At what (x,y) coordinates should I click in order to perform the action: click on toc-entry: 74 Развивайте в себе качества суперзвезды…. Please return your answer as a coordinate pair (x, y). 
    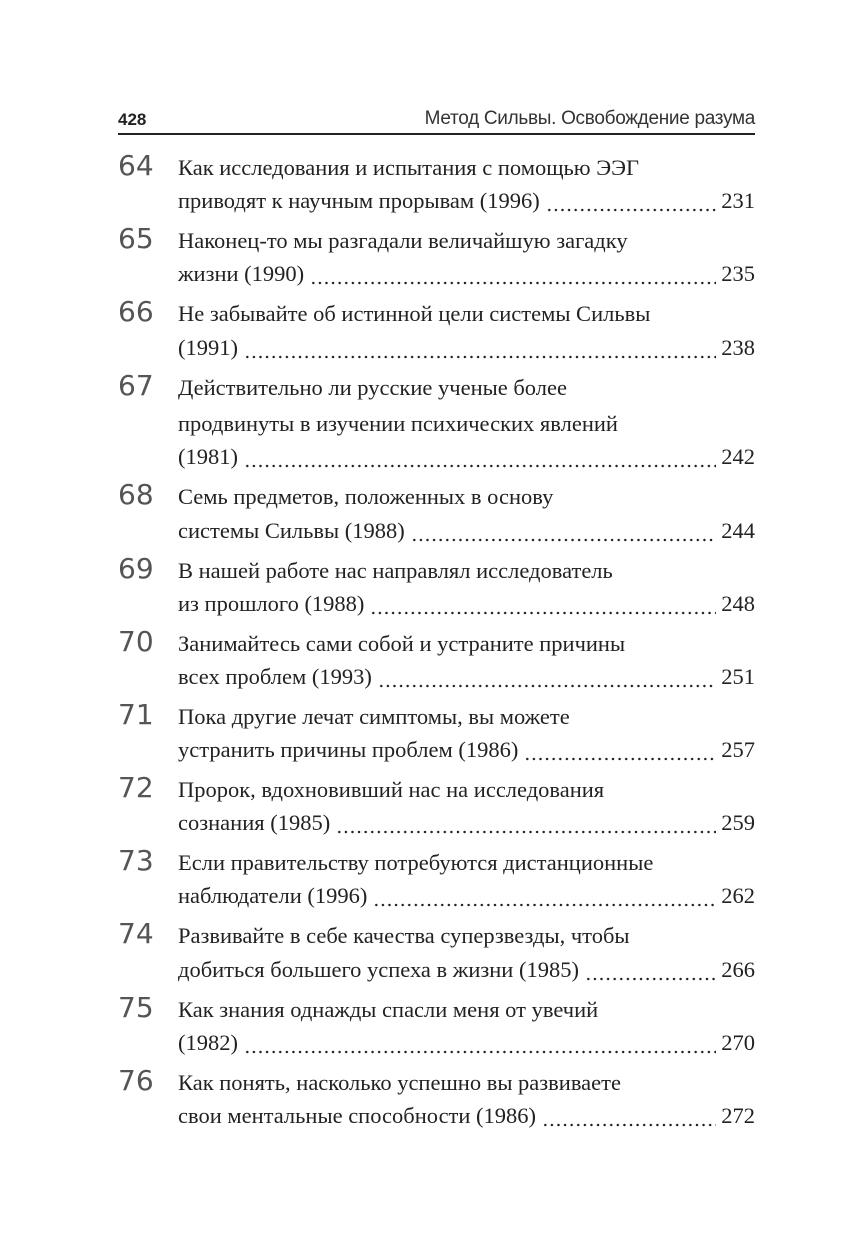
    Looking at the image, I should click on (436, 952).